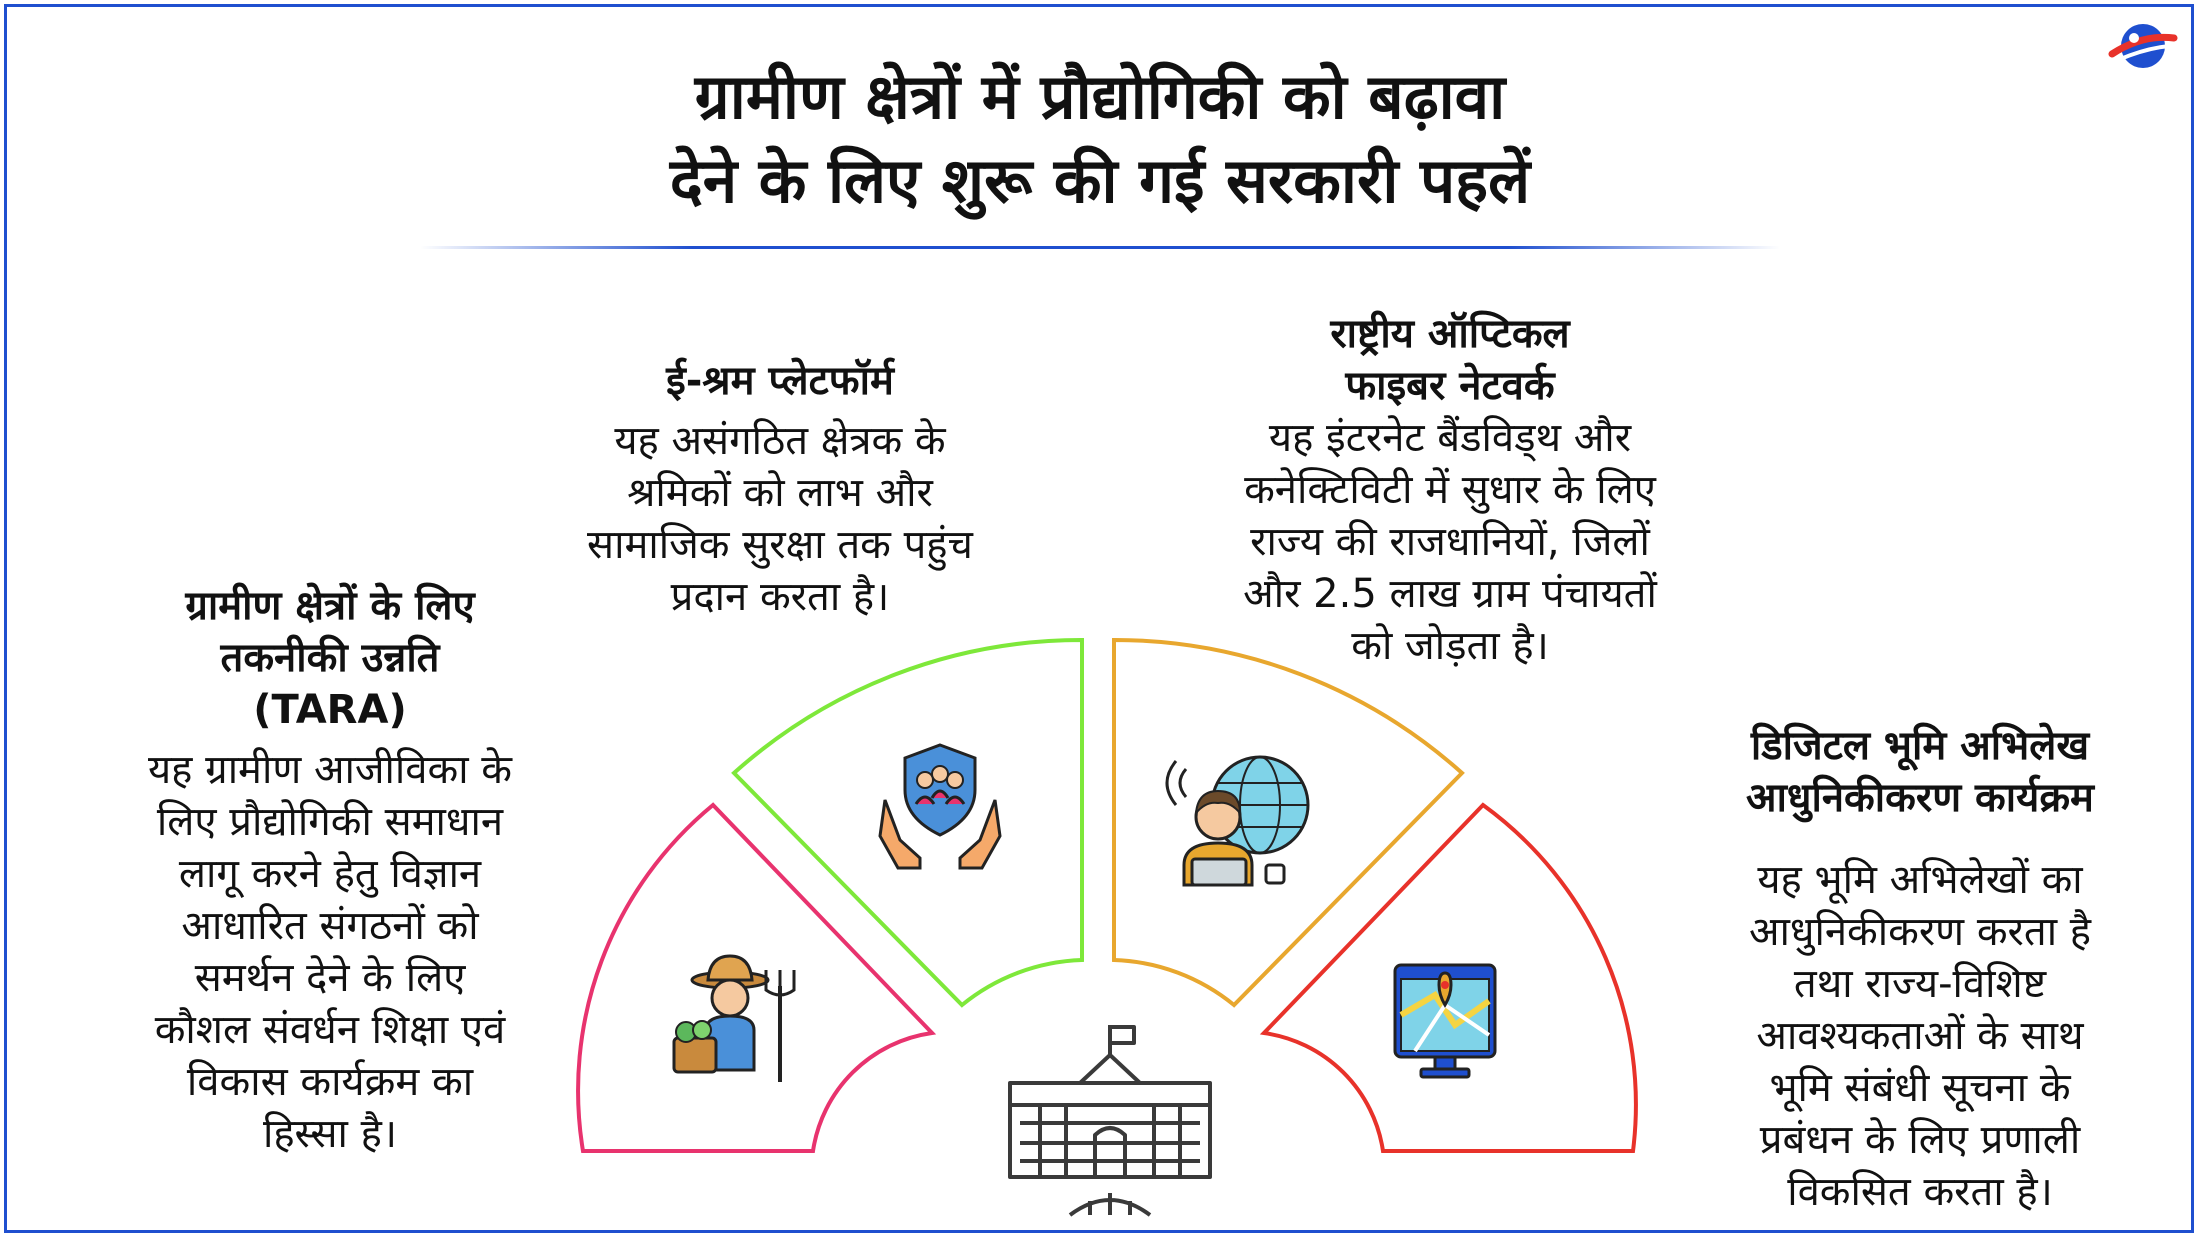 This screenshot has height=1239, width=2200. Describe the element at coordinates (1920, 746) in the screenshot. I see `heading-line: डिजिटल भूमि अभिलेख` at that location.